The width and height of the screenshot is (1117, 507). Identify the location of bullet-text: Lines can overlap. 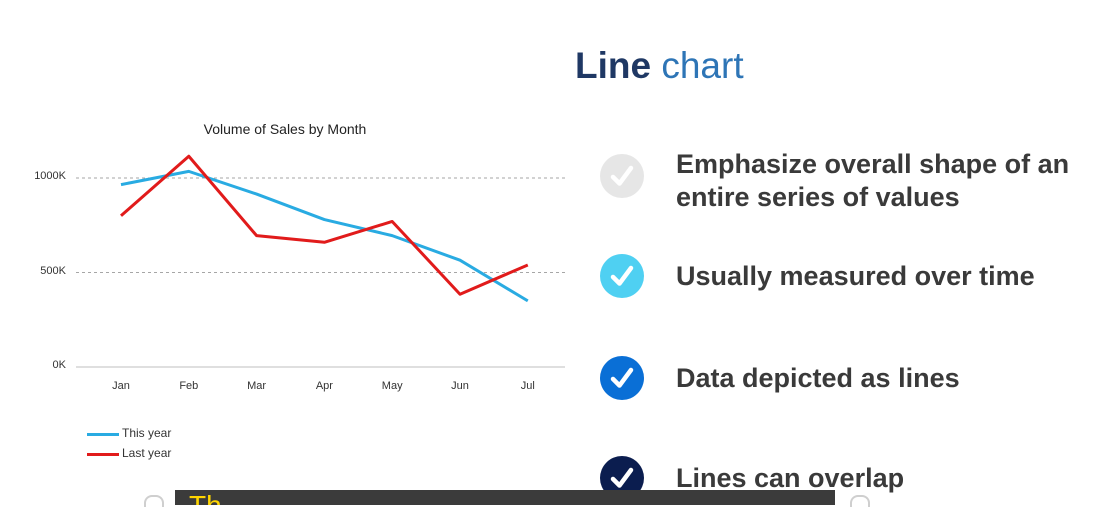
(790, 478).